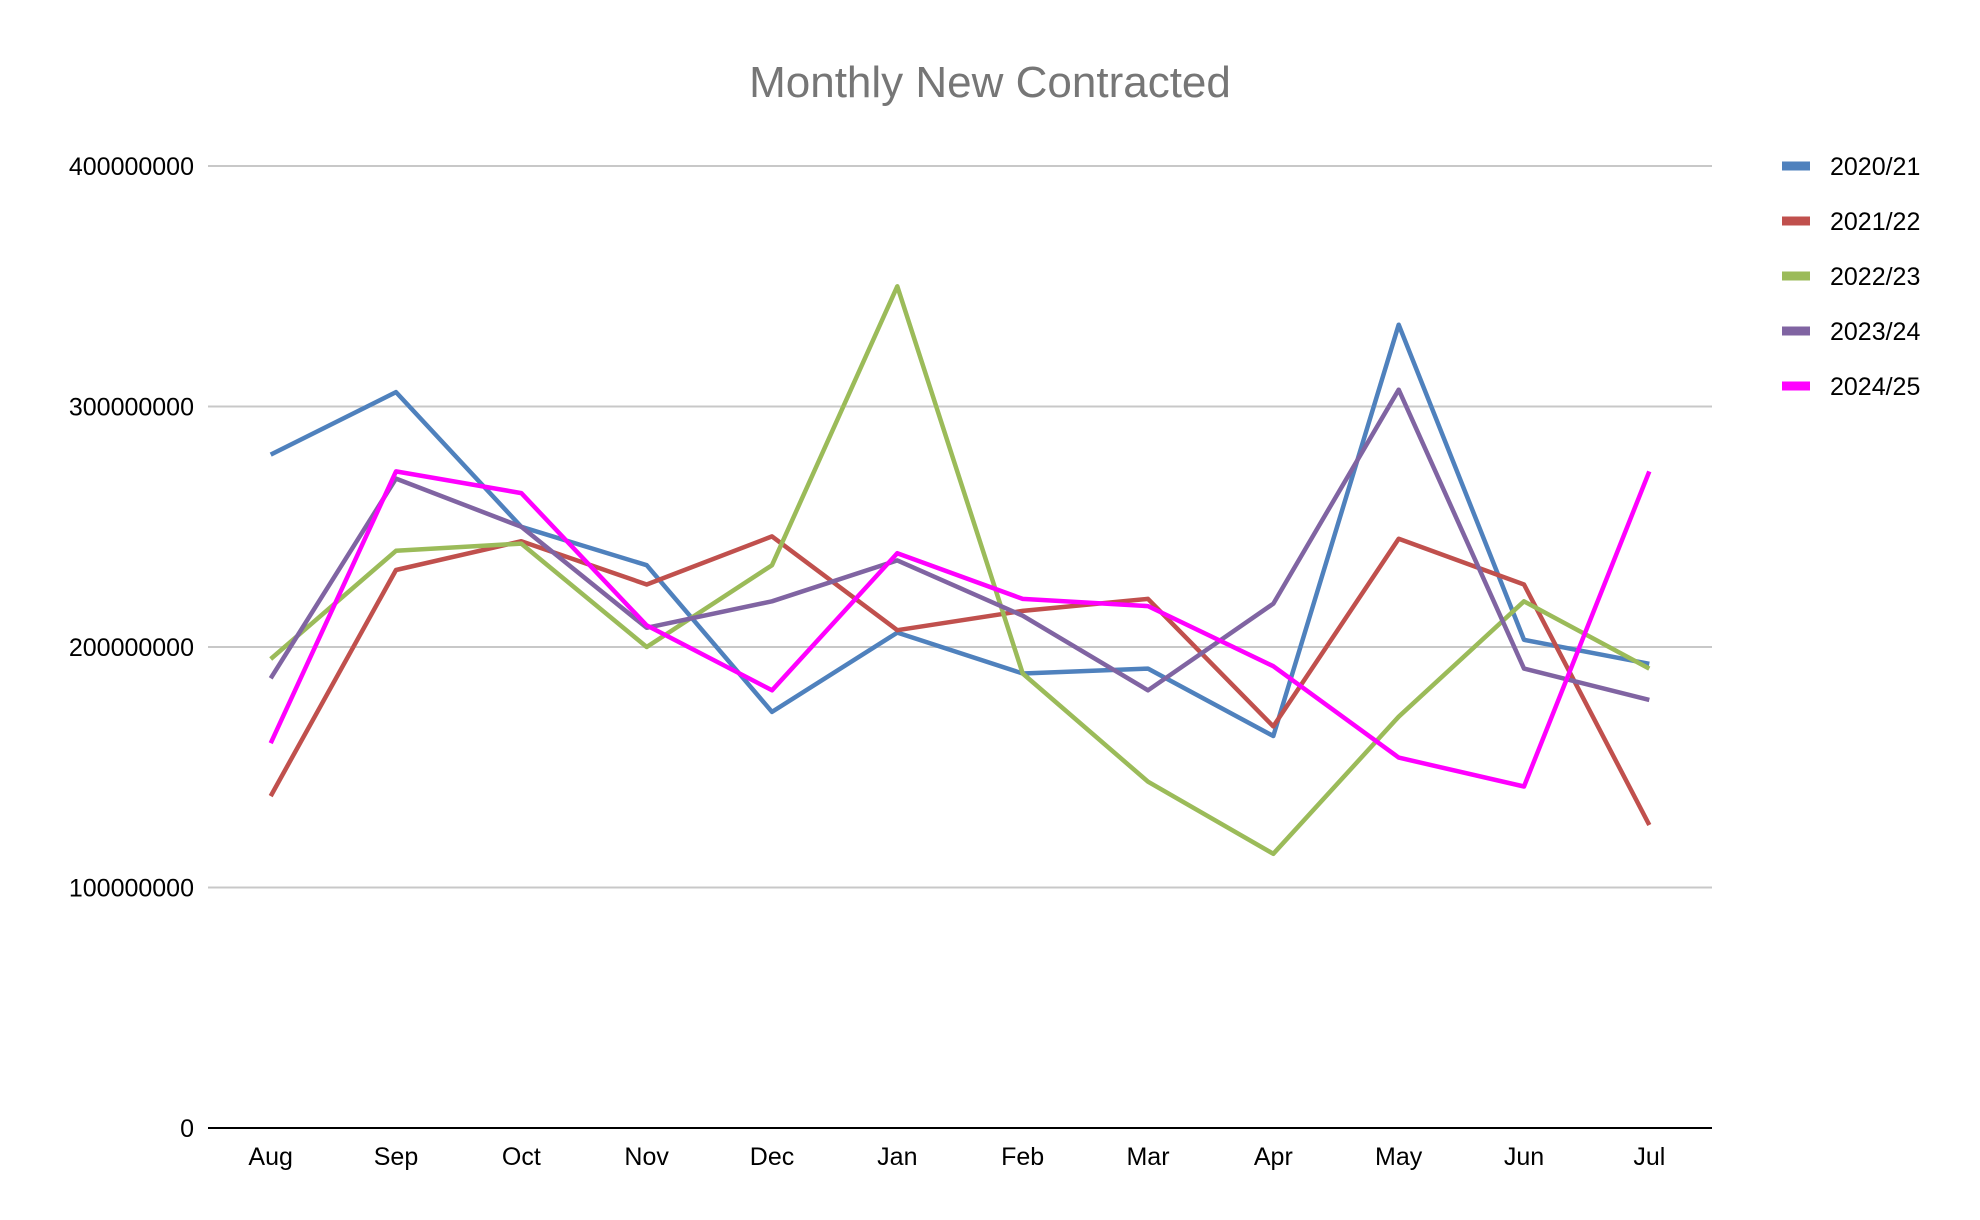  I want to click on x-tick-label: Nov, so click(646, 1157).